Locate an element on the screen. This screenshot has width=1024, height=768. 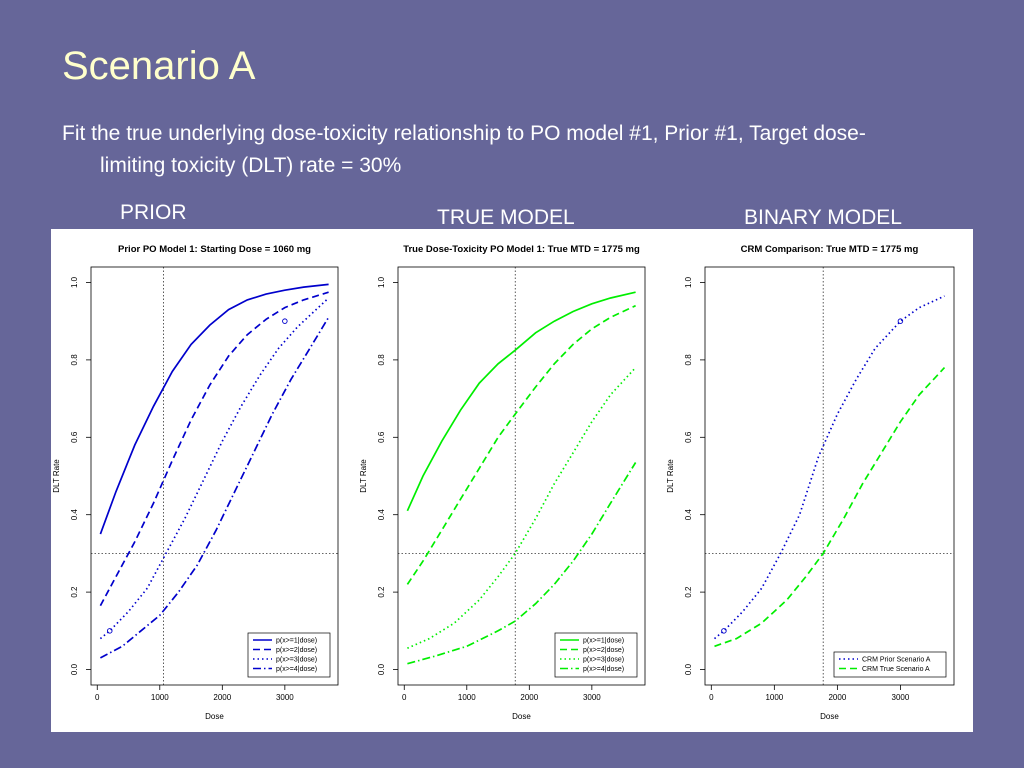
chart-title: CRM Comparison: True MTD = 1775 mg is located at coordinates (830, 249).